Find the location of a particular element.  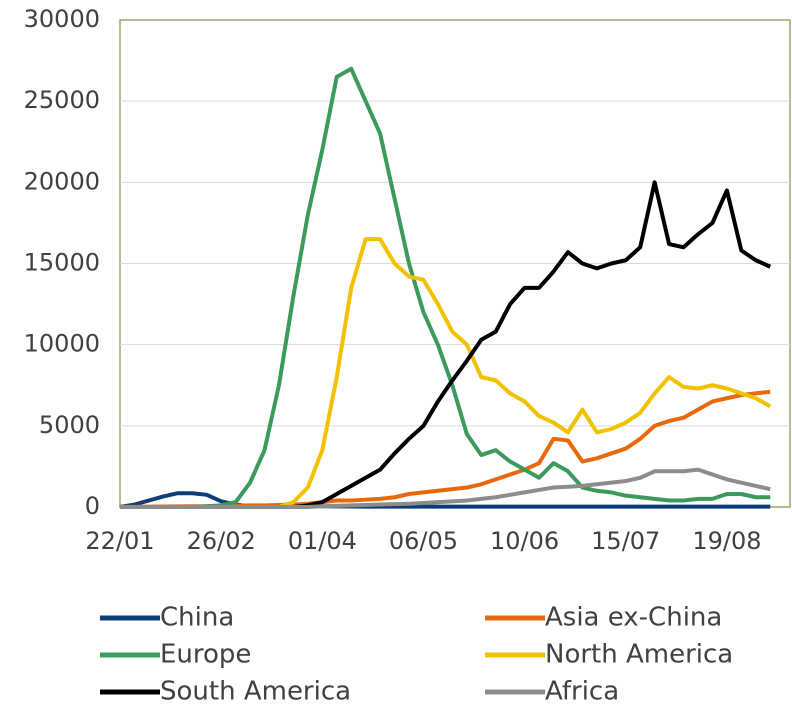

legend-label: China is located at coordinates (197, 618).